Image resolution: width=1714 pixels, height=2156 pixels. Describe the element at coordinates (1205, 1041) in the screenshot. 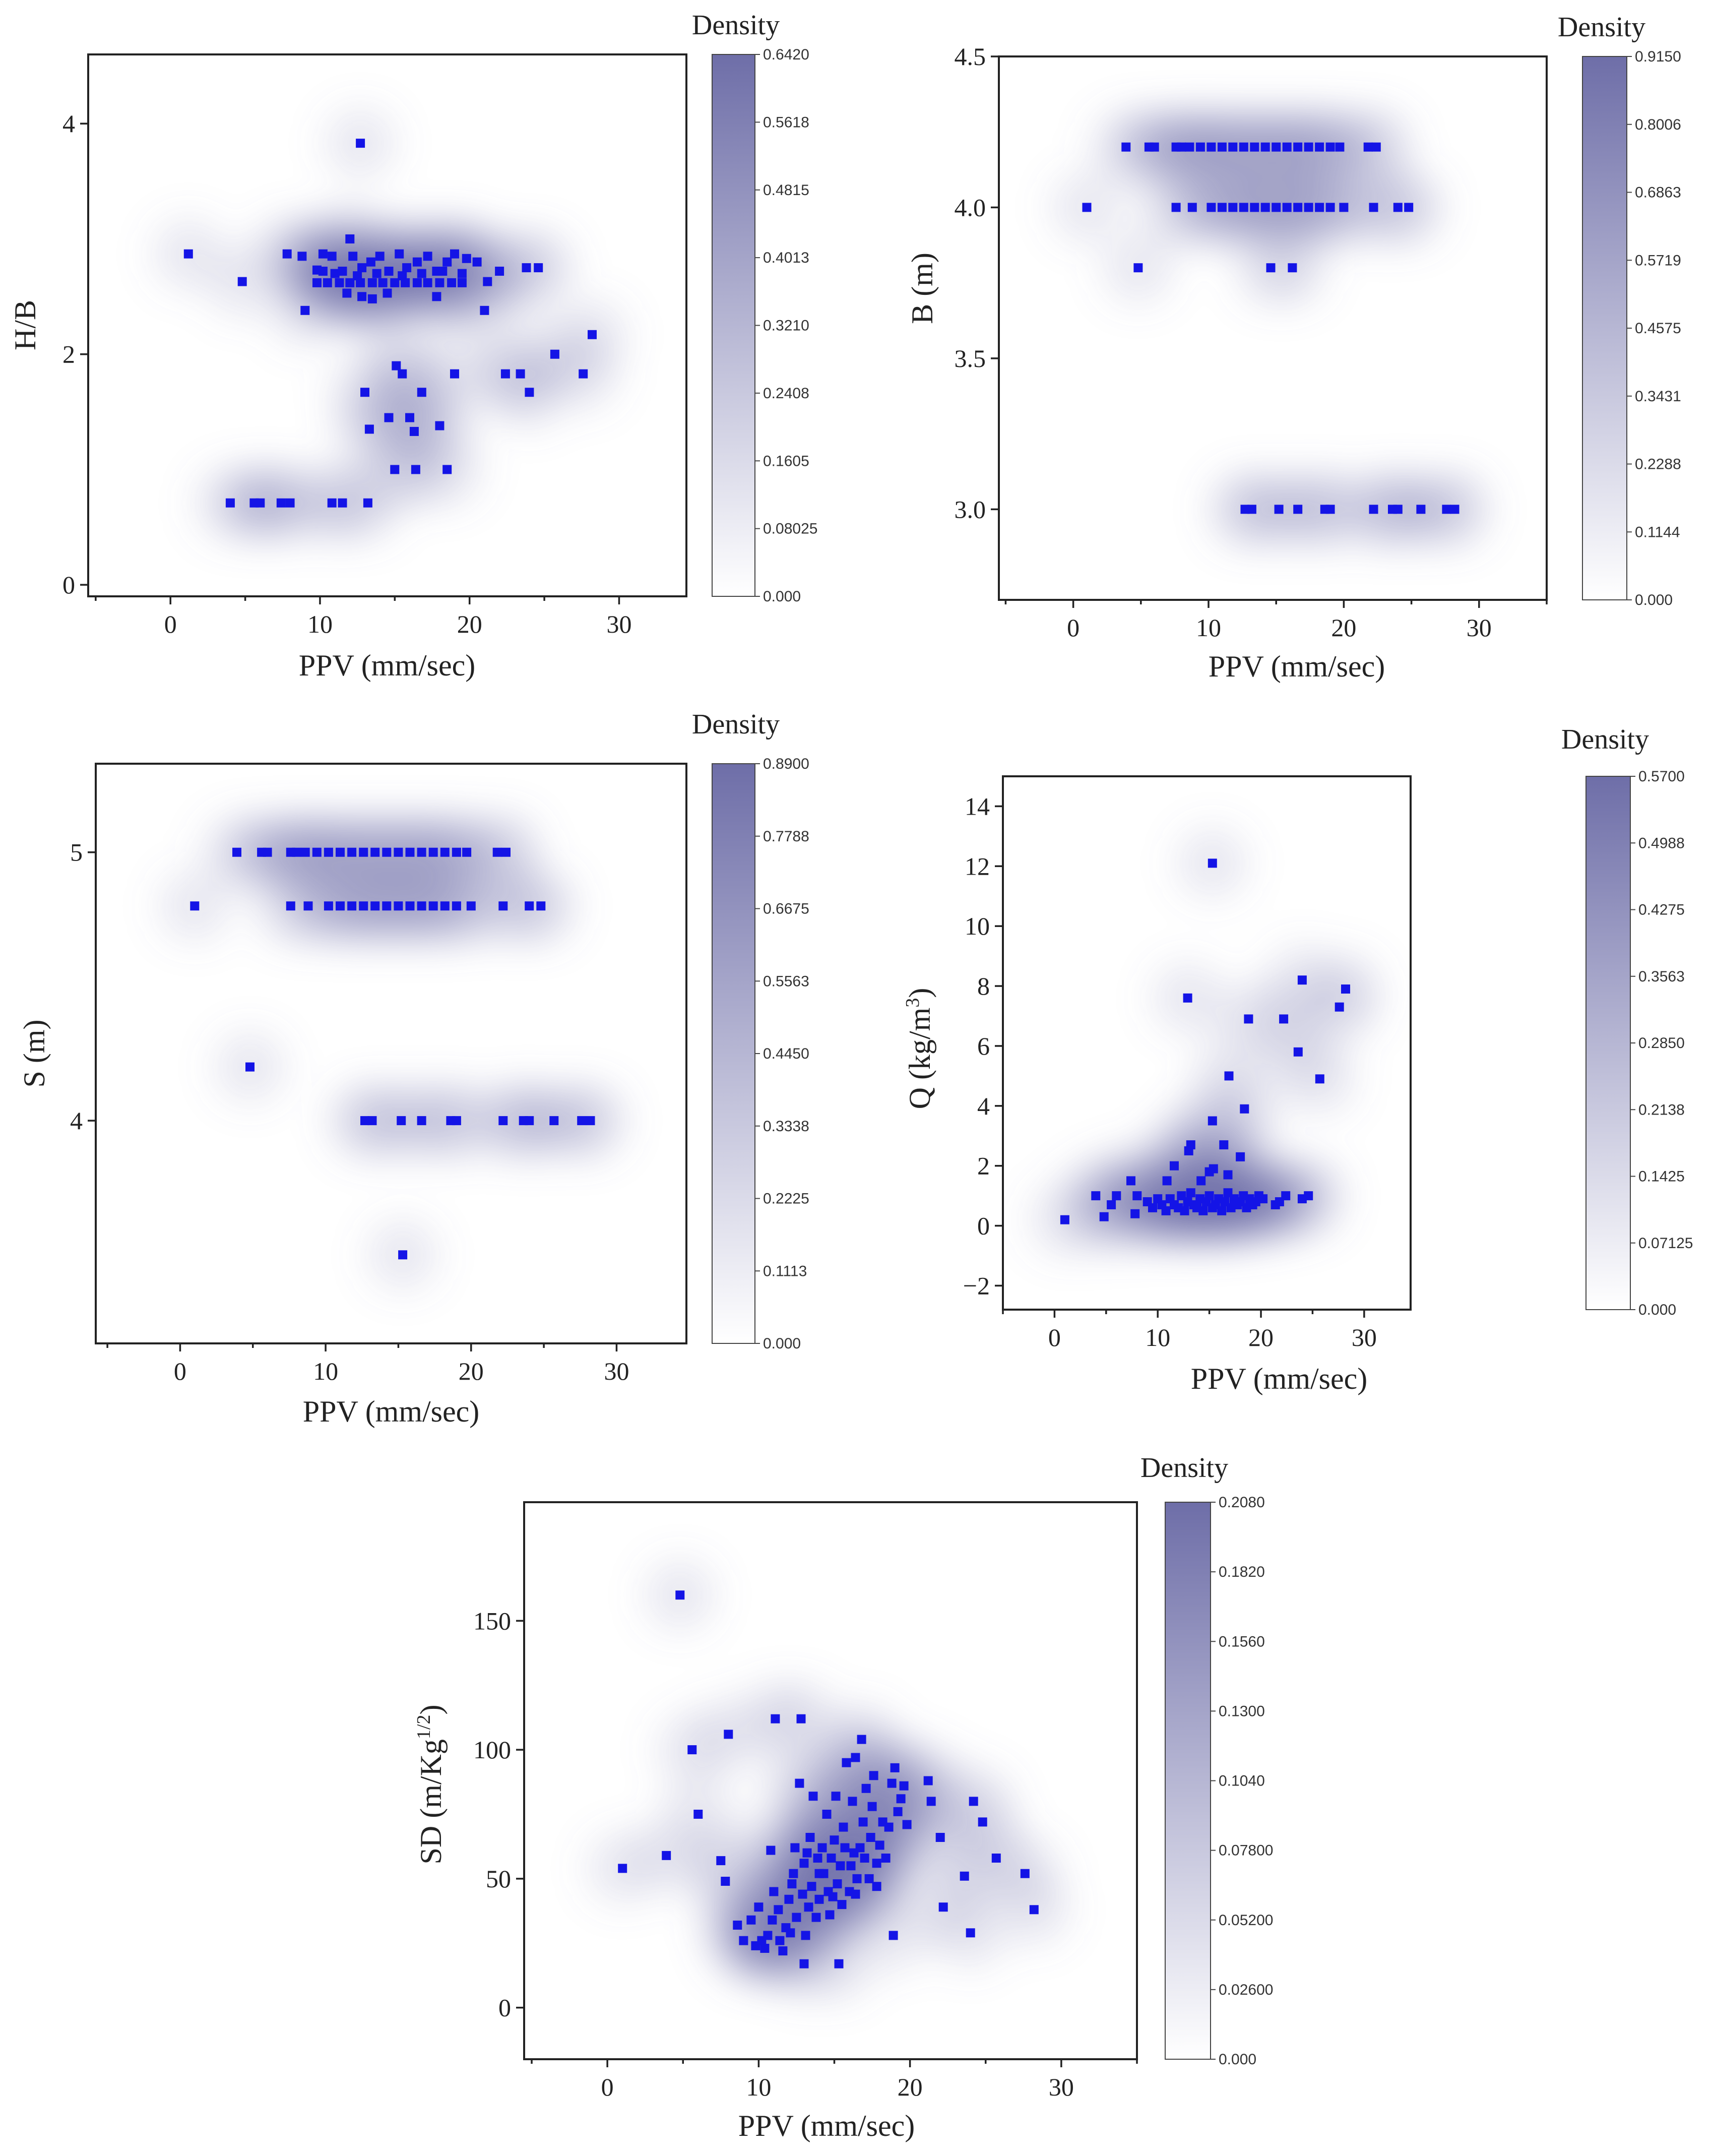

I see `scatter-points` at that location.